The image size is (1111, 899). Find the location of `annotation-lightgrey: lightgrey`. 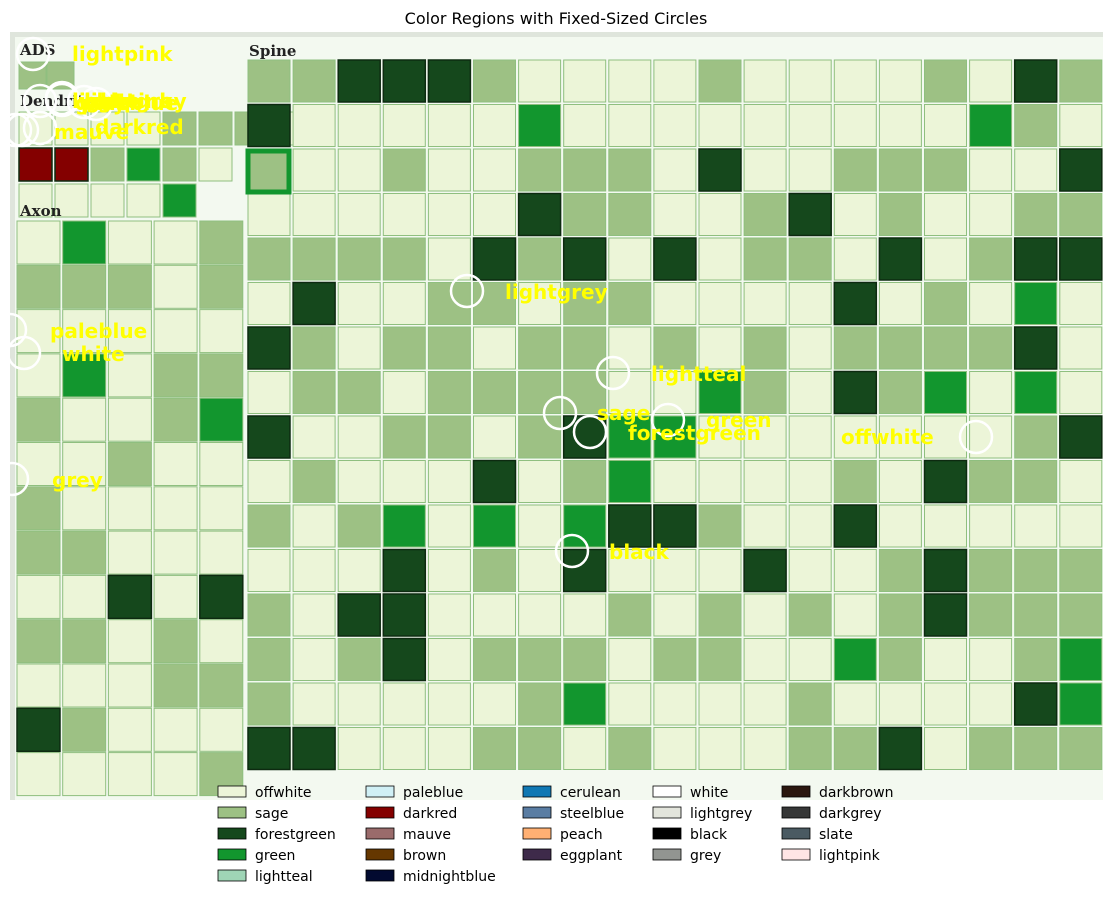

annotation-lightgrey: lightgrey is located at coordinates (556, 292).